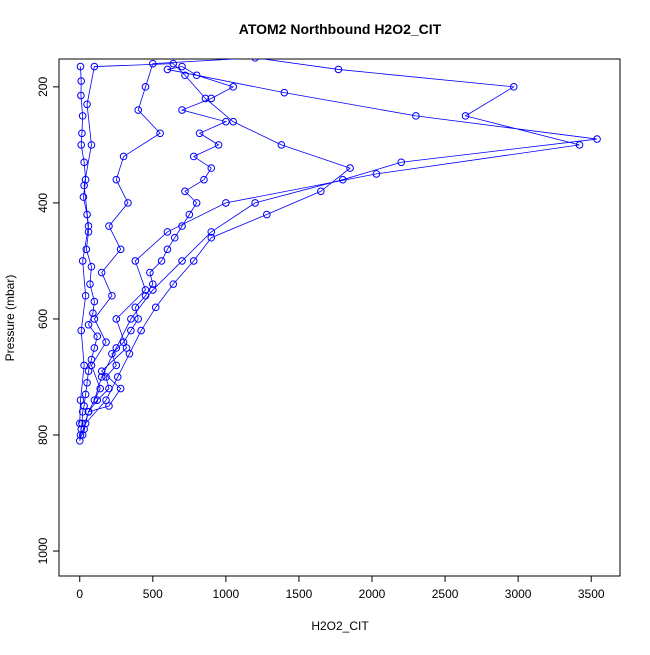  I want to click on x-tick-label: 2500, so click(445, 594).